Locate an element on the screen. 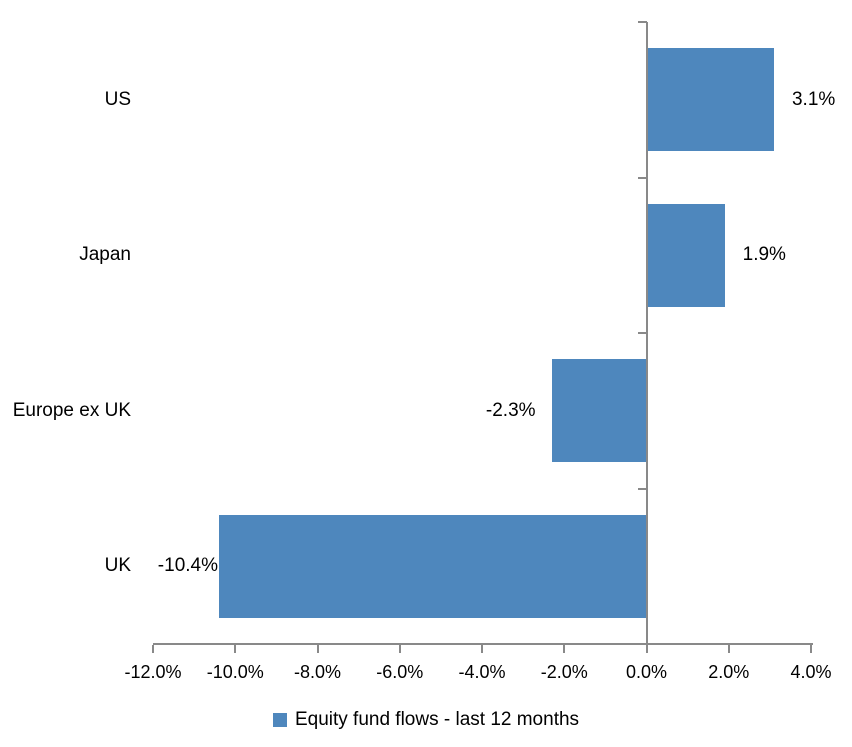 Image resolution: width=852 pixels, height=747 pixels. x-axis-tick-label: -4.0% is located at coordinates (482, 672).